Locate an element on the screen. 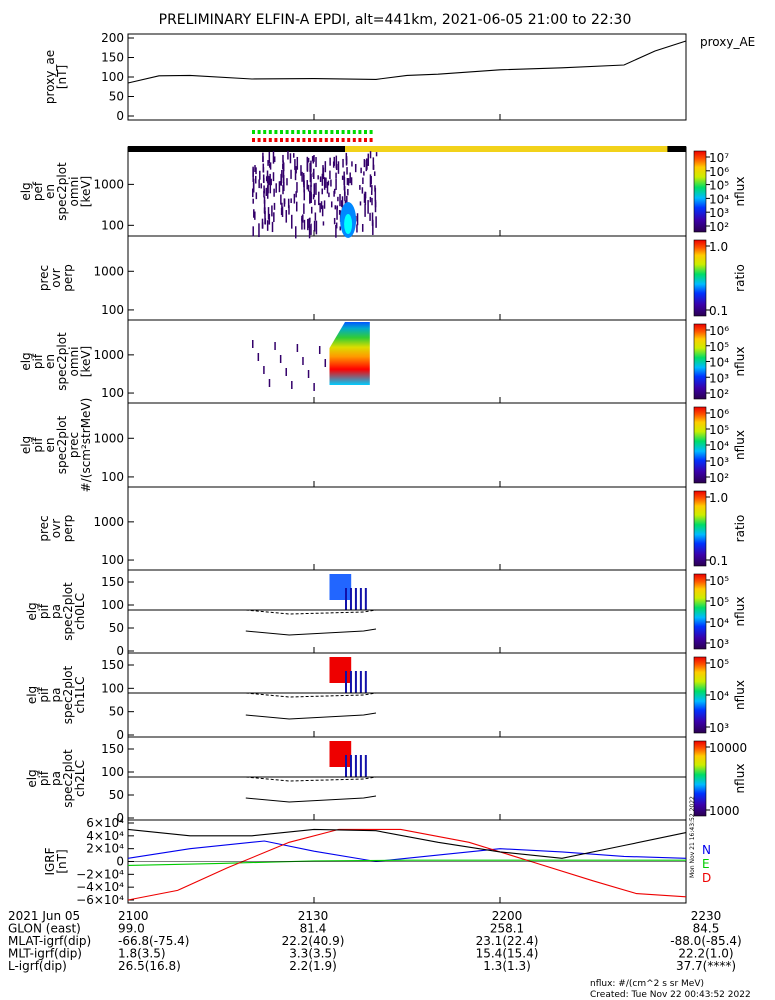 The width and height of the screenshot is (775, 1000). y-axis-label: pef is located at coordinates (38, 191).